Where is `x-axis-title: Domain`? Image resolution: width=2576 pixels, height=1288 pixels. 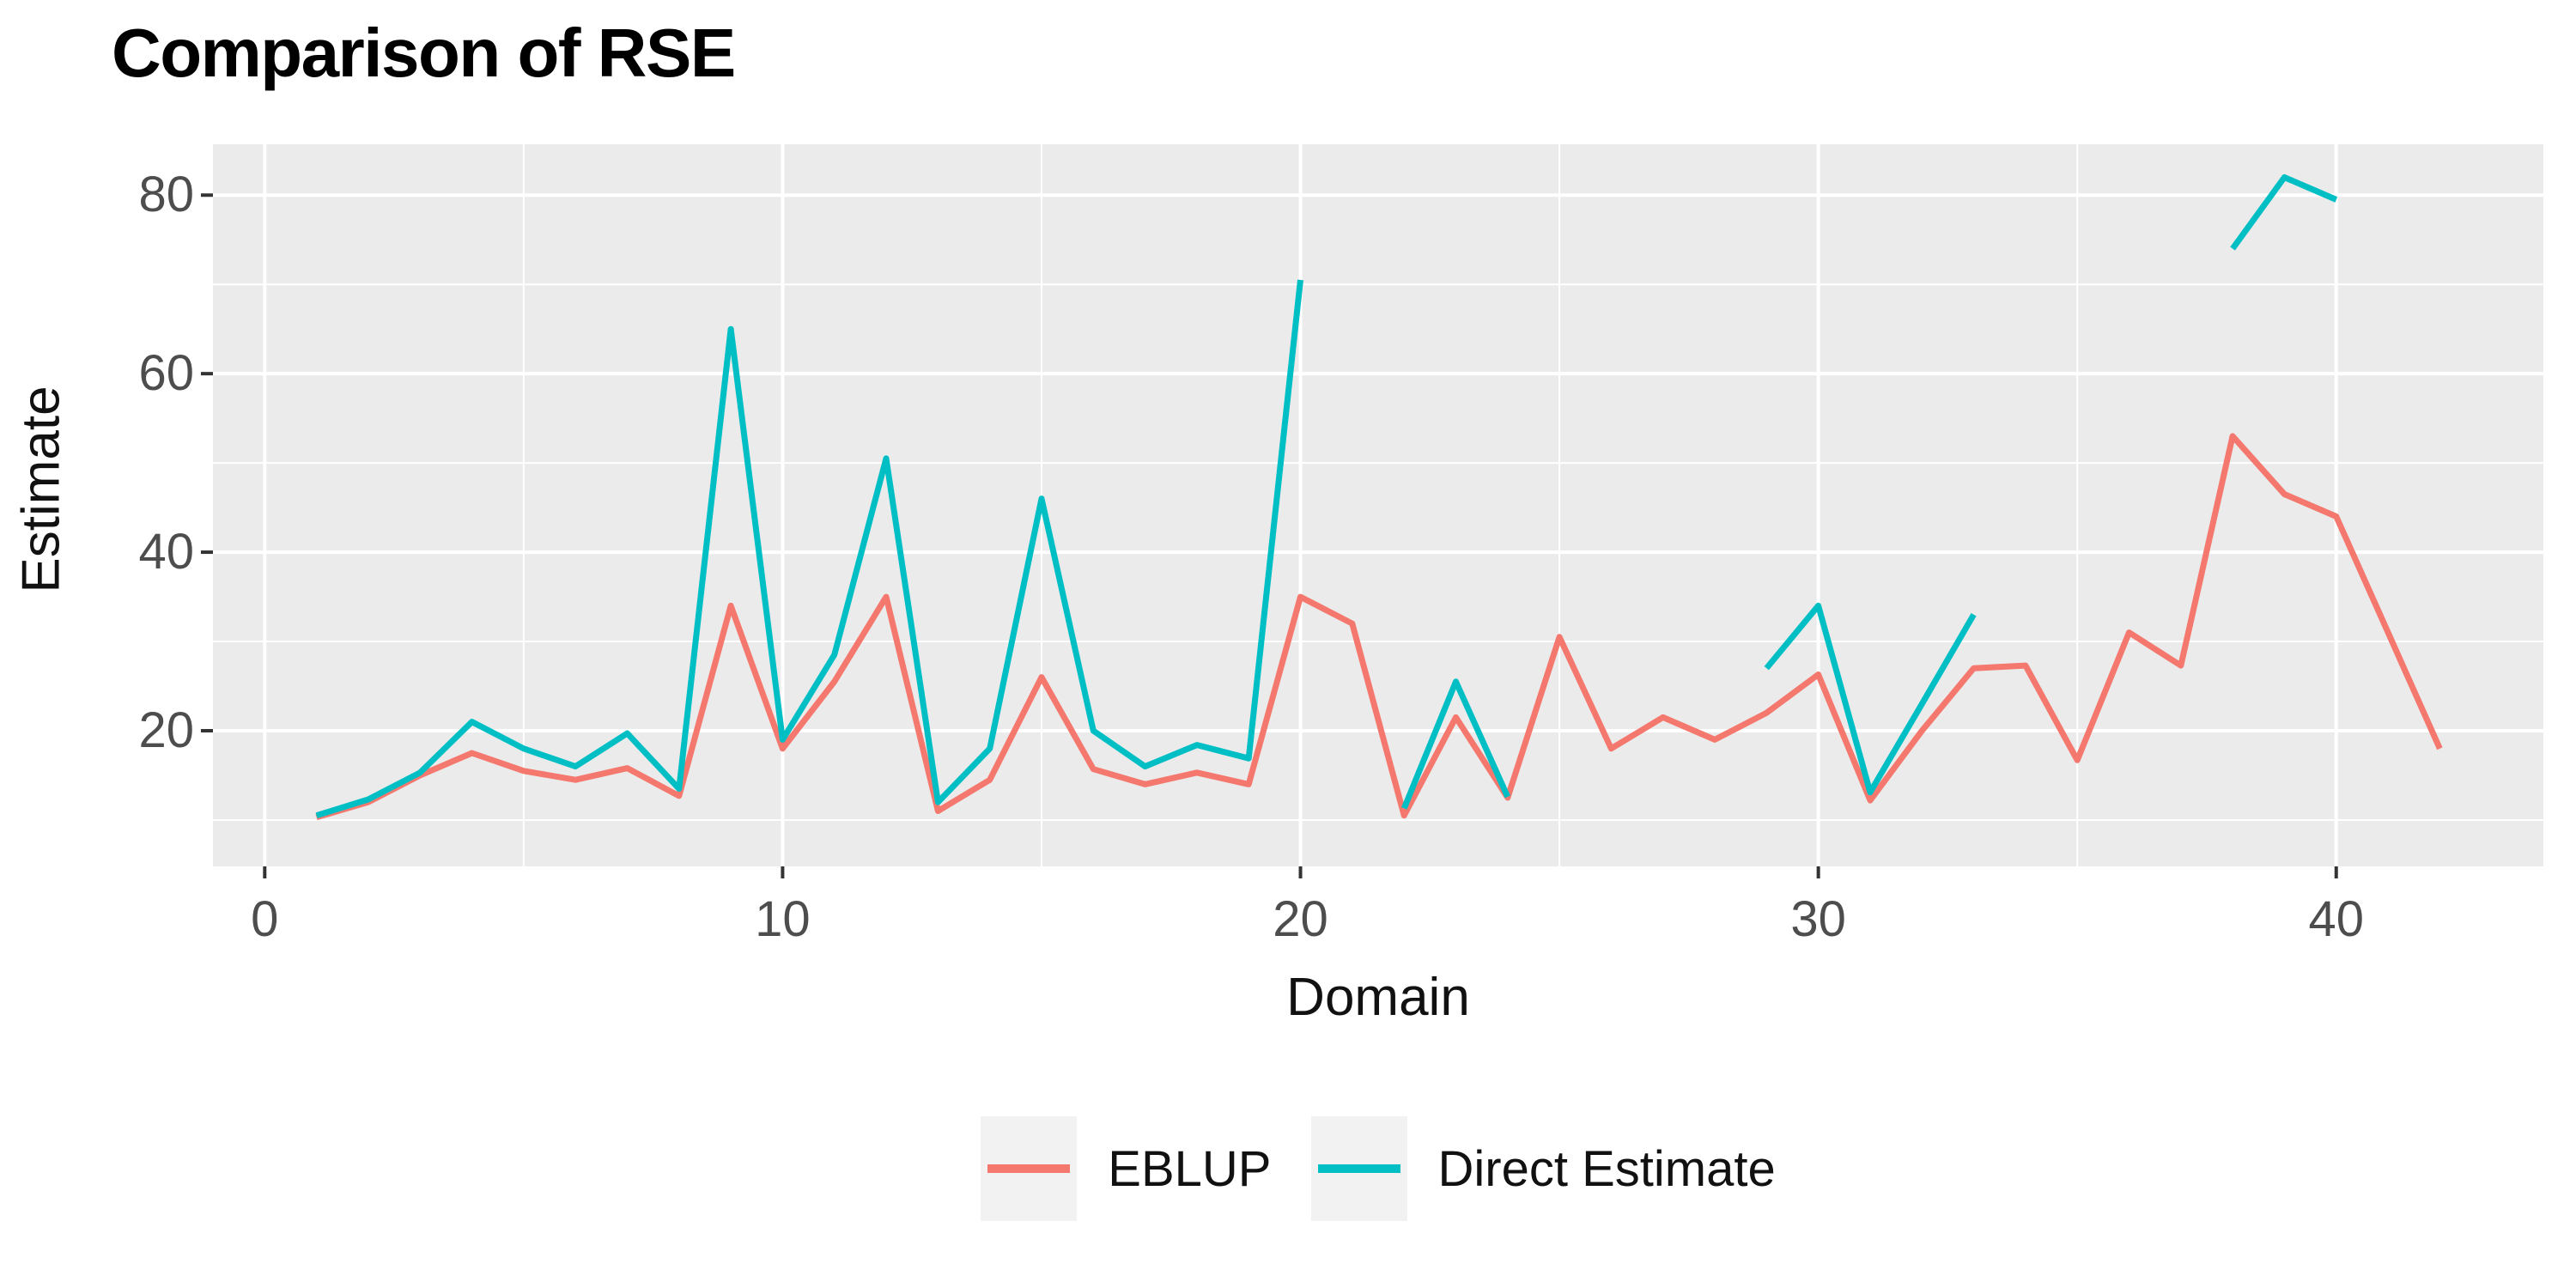 x-axis-title: Domain is located at coordinates (1378, 998).